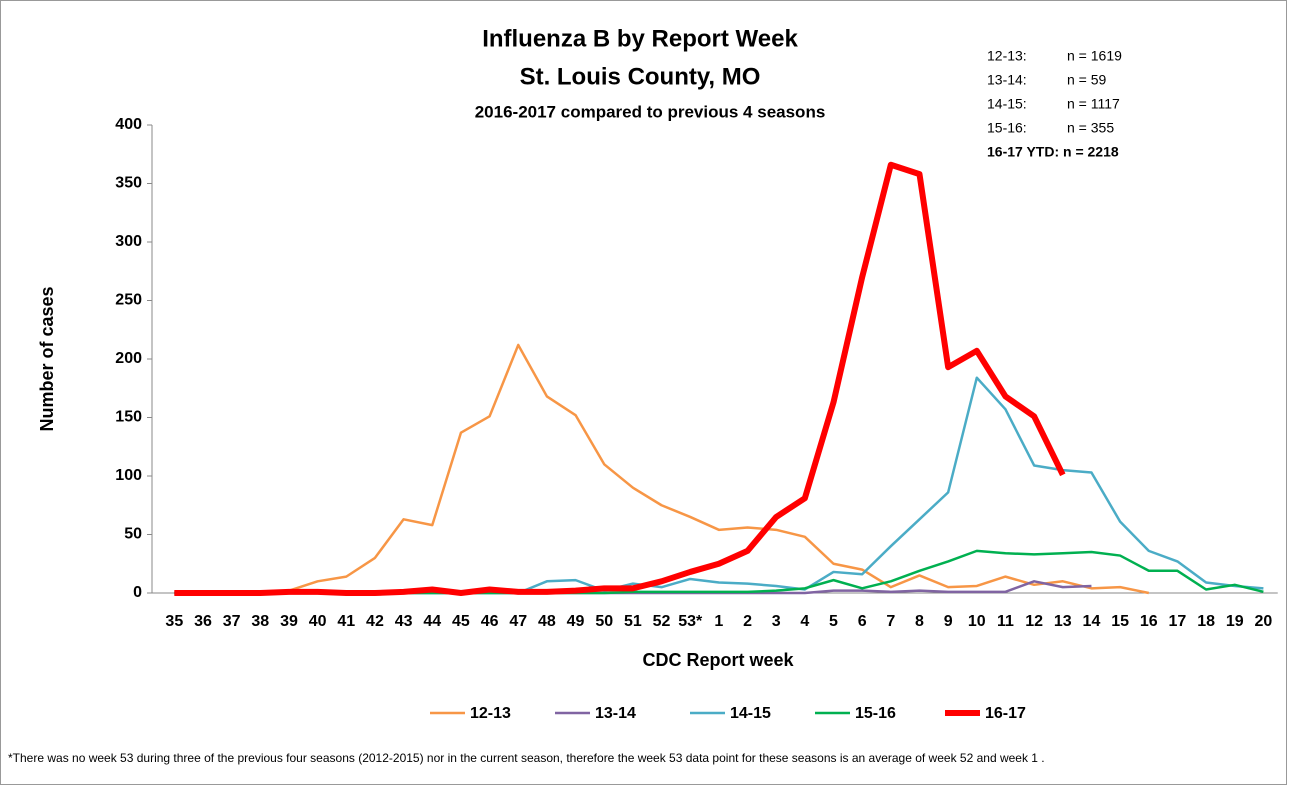 Image resolution: width=1289 pixels, height=786 pixels. What do you see at coordinates (1005, 621) in the screenshot?
I see `x-tick-label: 11` at bounding box center [1005, 621].